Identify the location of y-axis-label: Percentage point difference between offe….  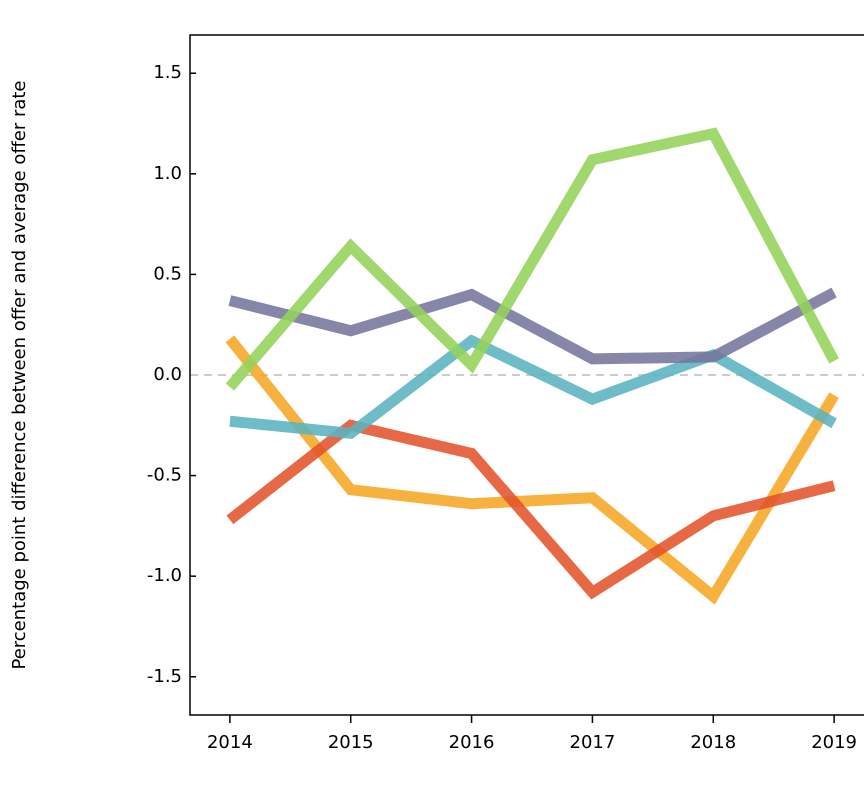
(19, 374).